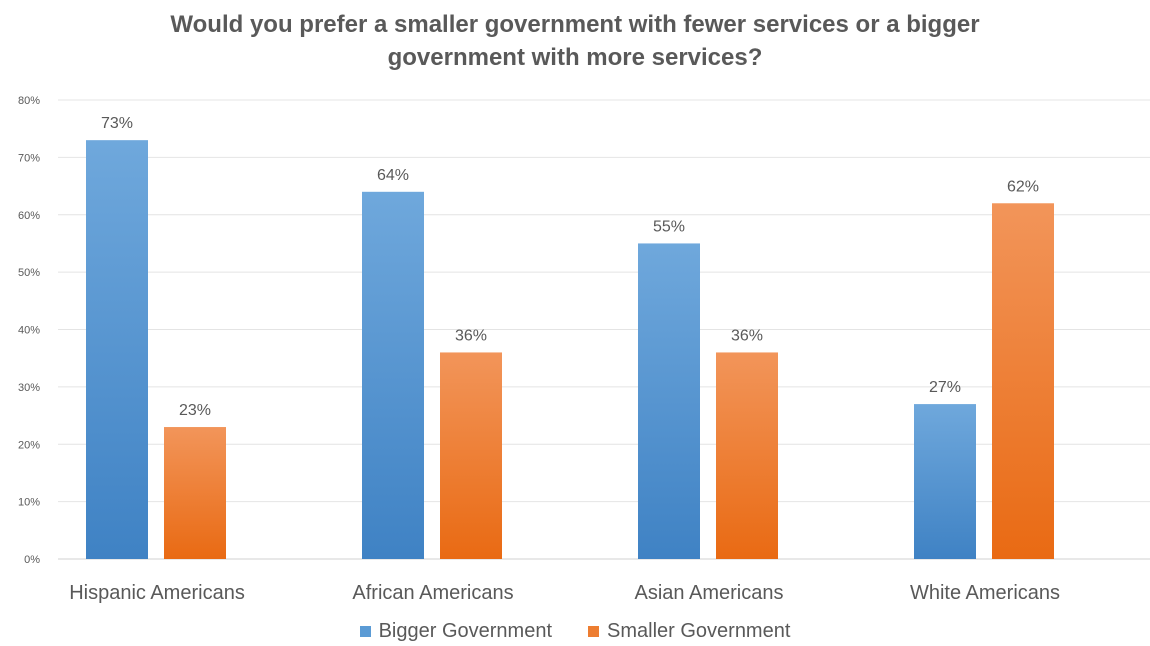 This screenshot has width=1150, height=646. I want to click on bar-bigger-government-african-americans, so click(393, 375).